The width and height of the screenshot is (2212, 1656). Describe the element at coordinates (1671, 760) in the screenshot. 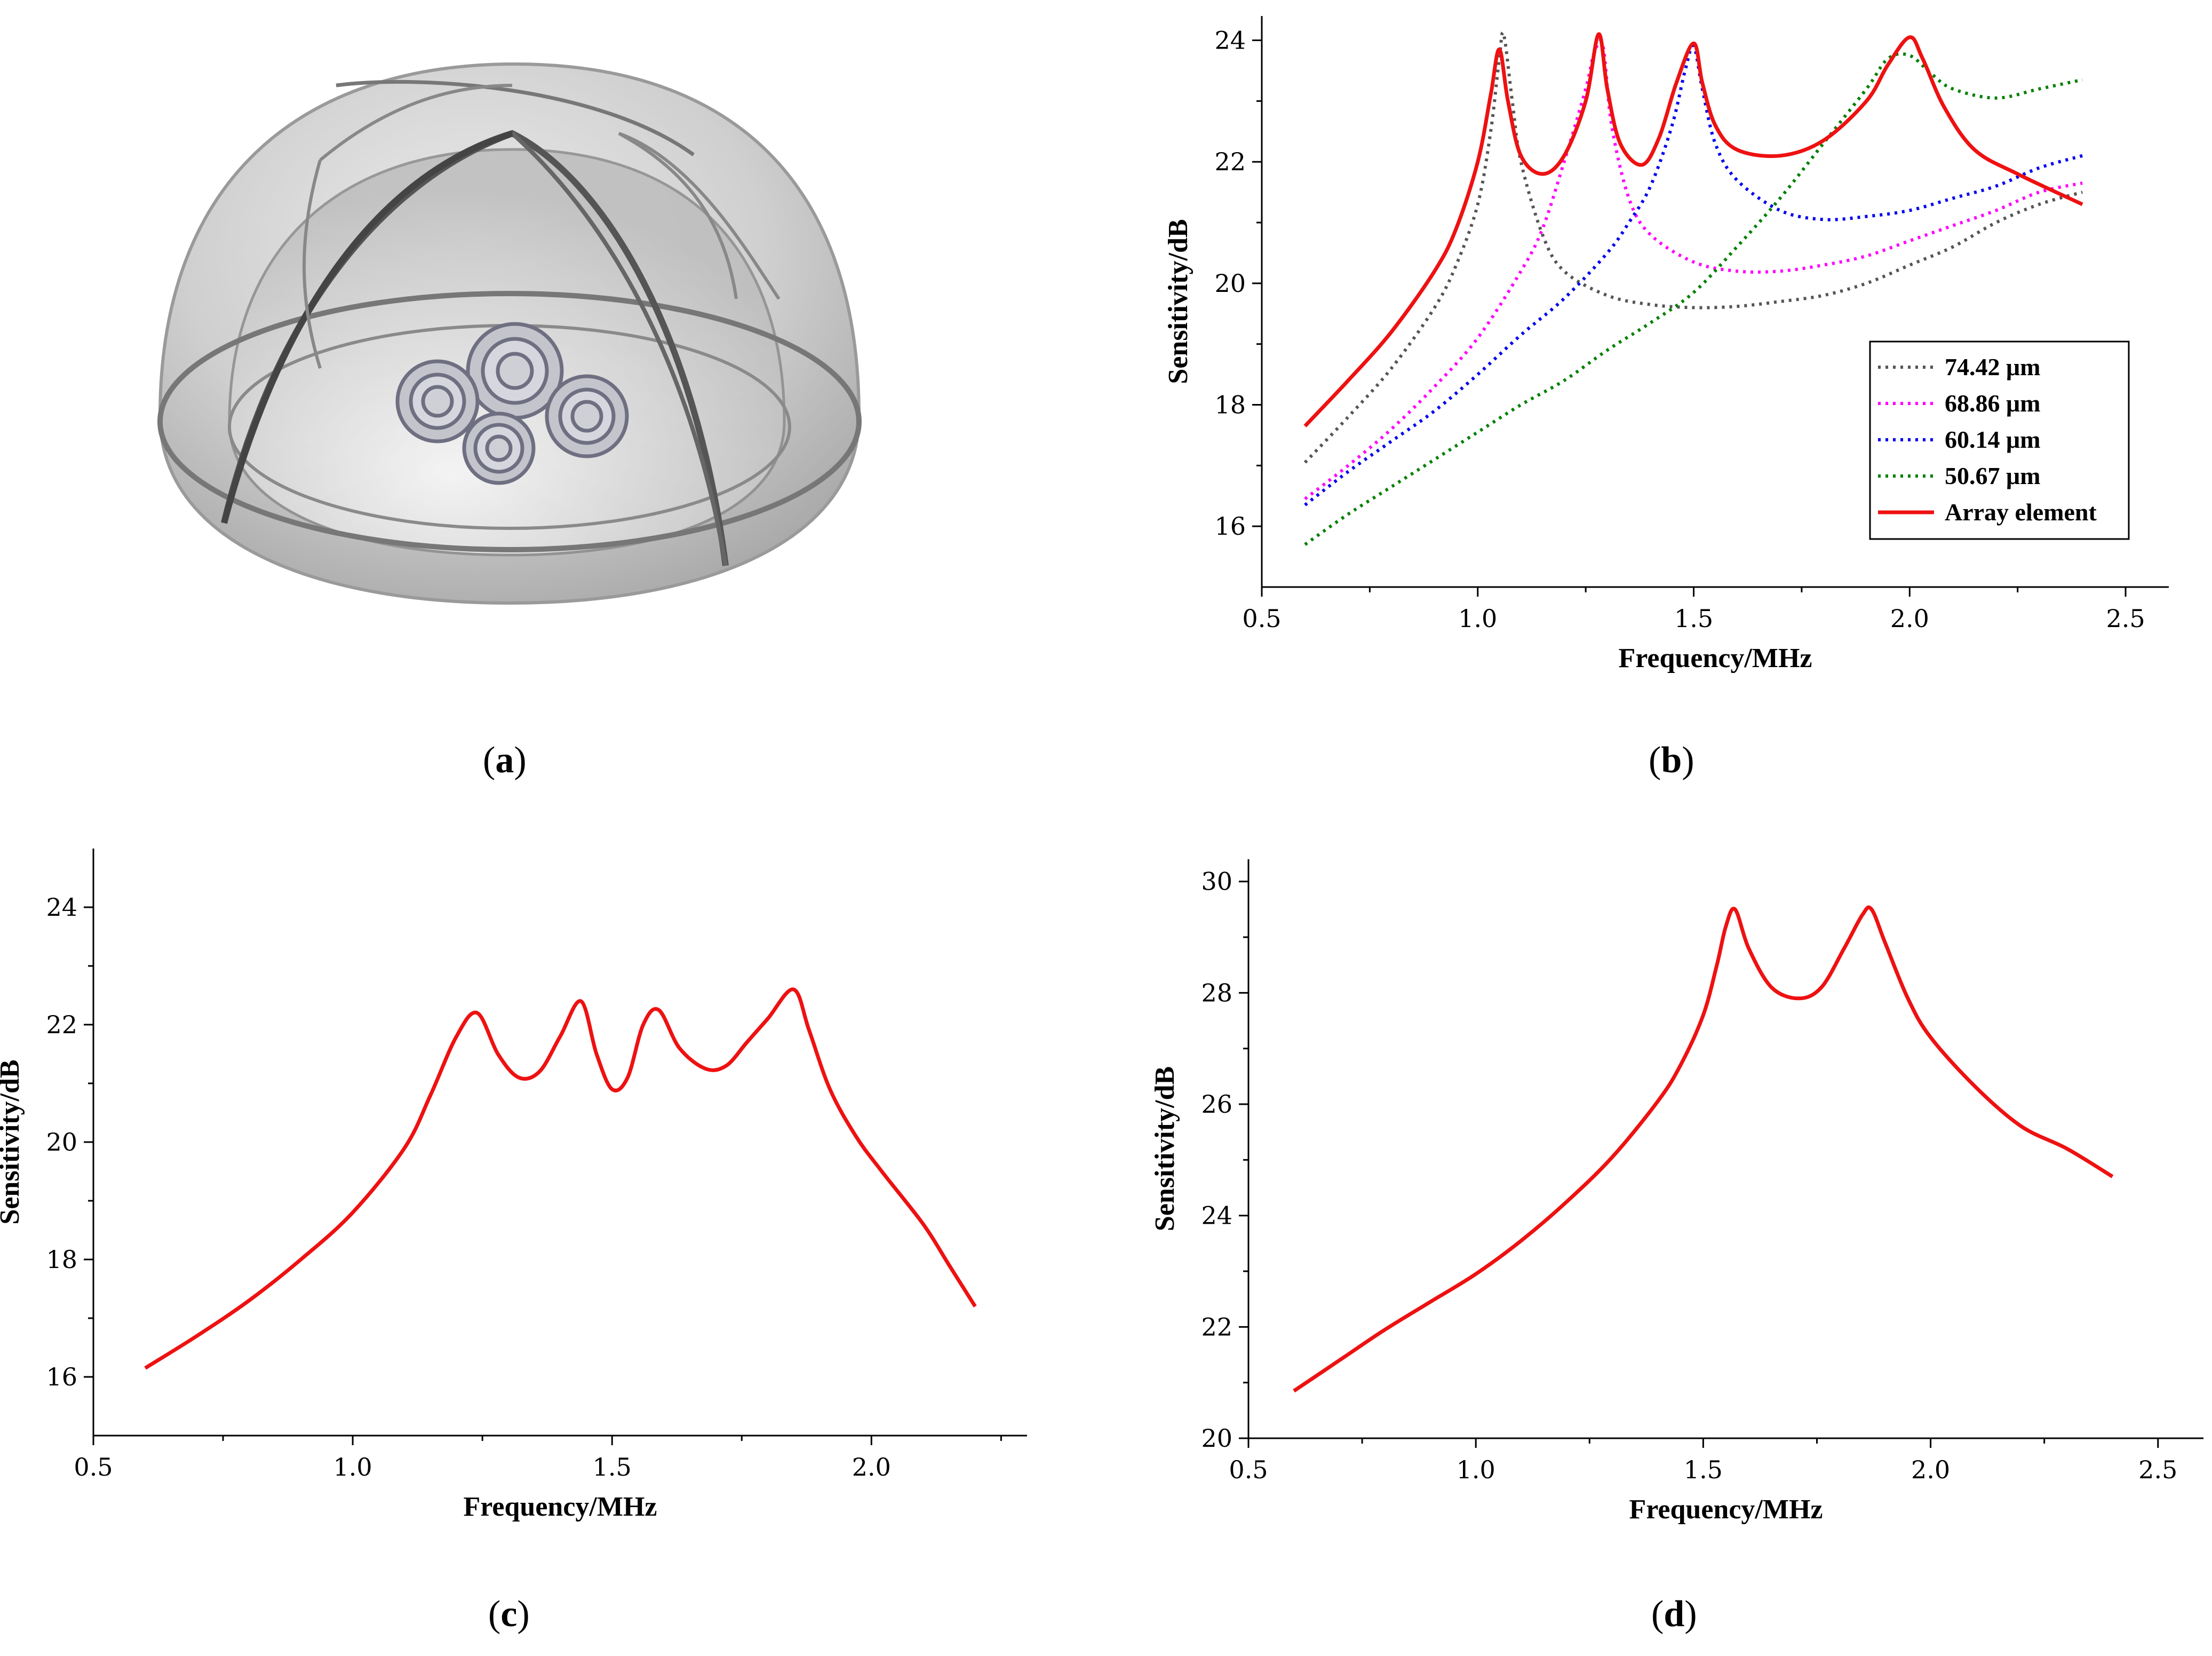

I see `caption-b: (b)` at that location.